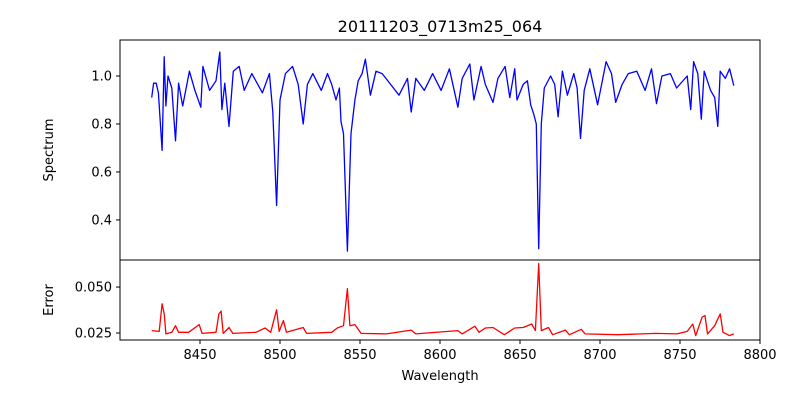 The image size is (800, 404). What do you see at coordinates (359, 355) in the screenshot?
I see `x-tick-label: 8550` at bounding box center [359, 355].